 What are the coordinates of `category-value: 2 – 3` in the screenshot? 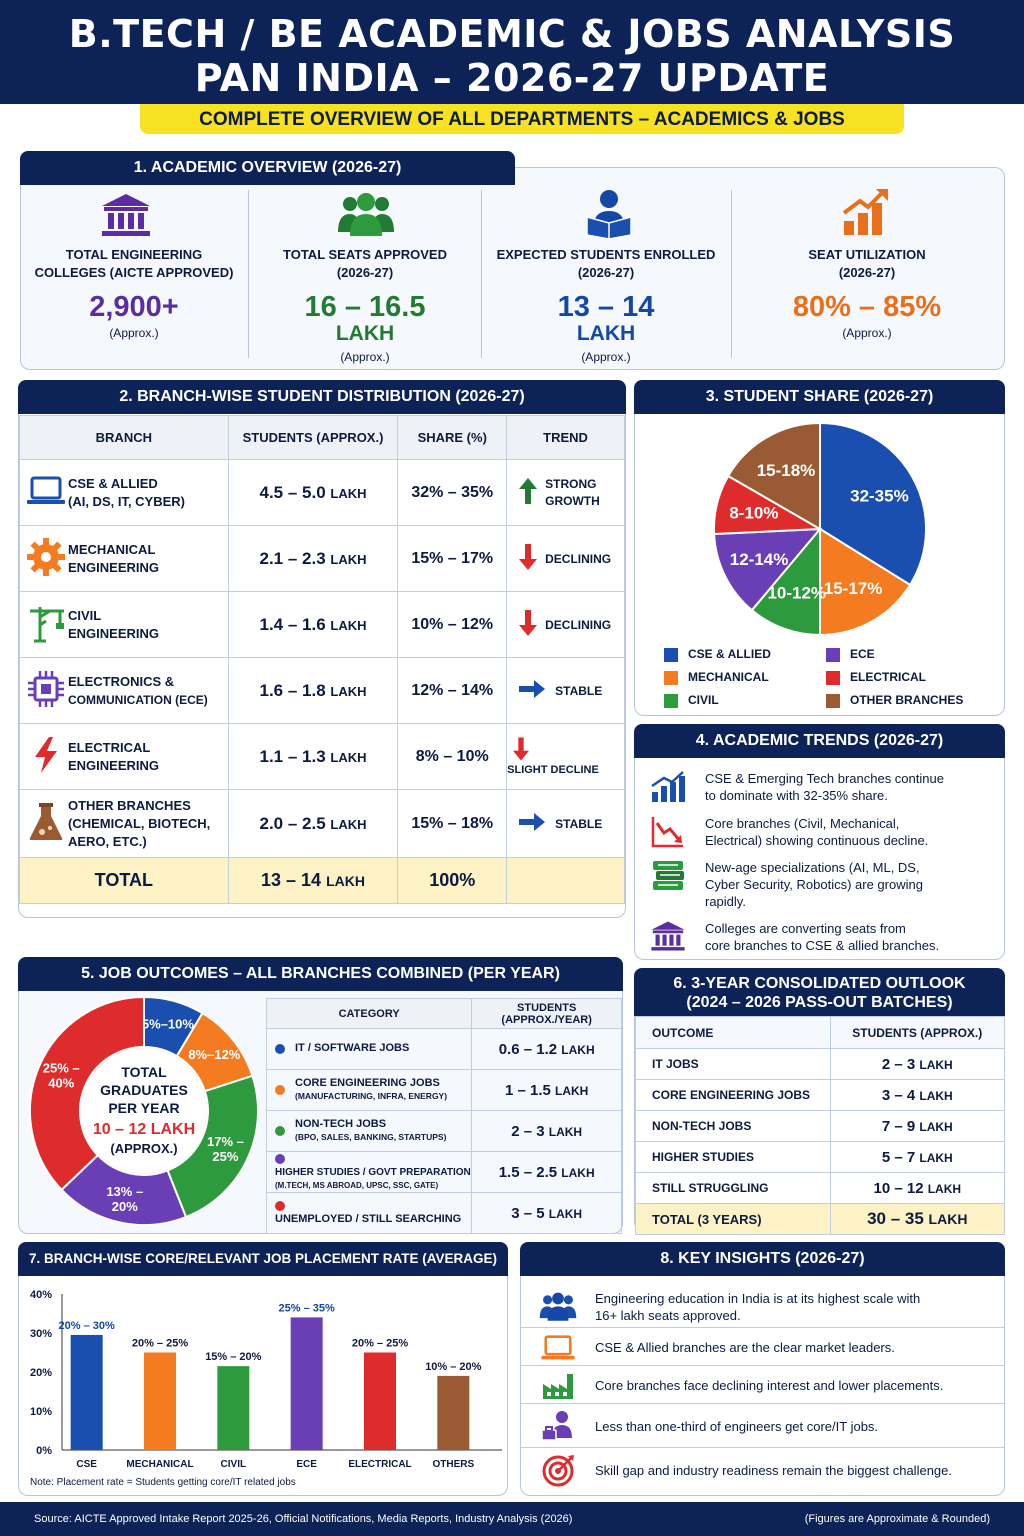 It's located at (528, 1131).